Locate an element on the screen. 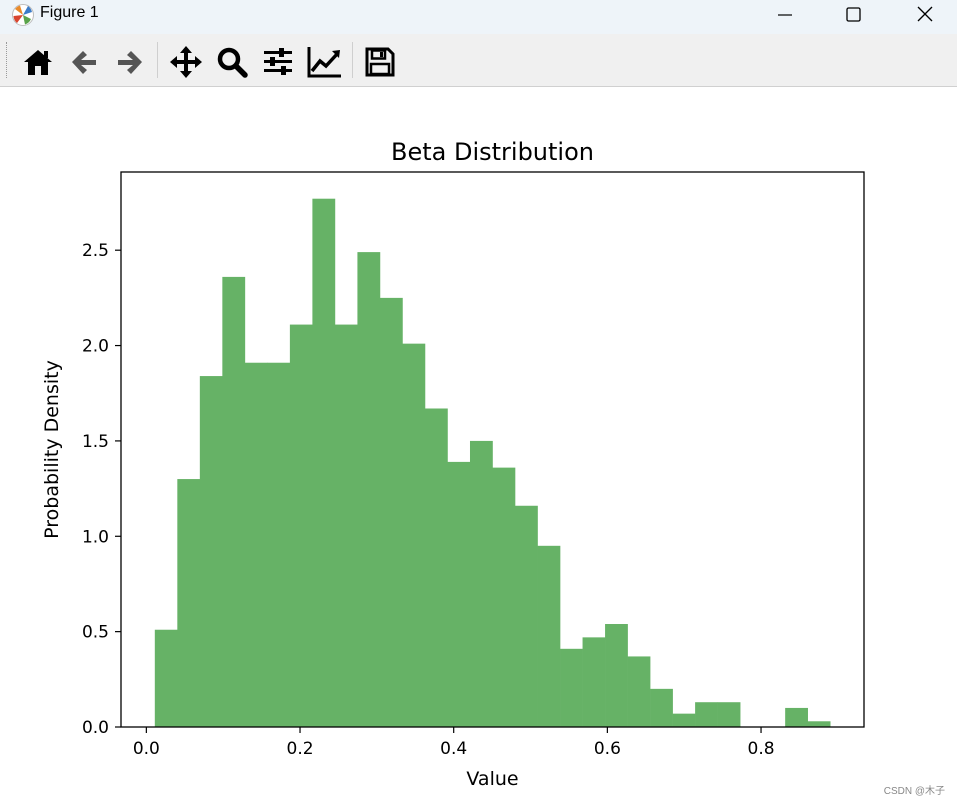 The height and width of the screenshot is (809, 957). y-tick-label: 1.5 is located at coordinates (95, 442).